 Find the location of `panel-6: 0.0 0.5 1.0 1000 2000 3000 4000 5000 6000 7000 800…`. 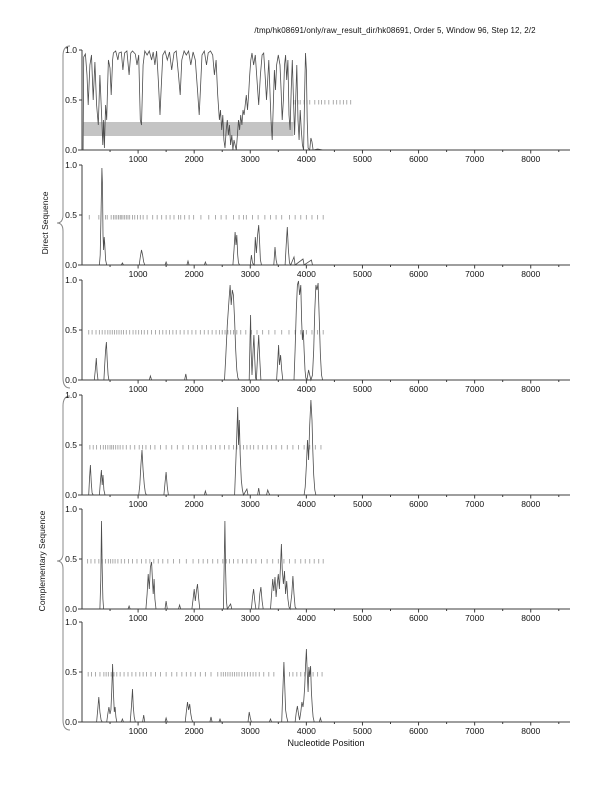

panel-6: 0.0 0.5 1.0 1000 2000 3000 4000 5000 6000 7000 800… is located at coordinates (317, 676).